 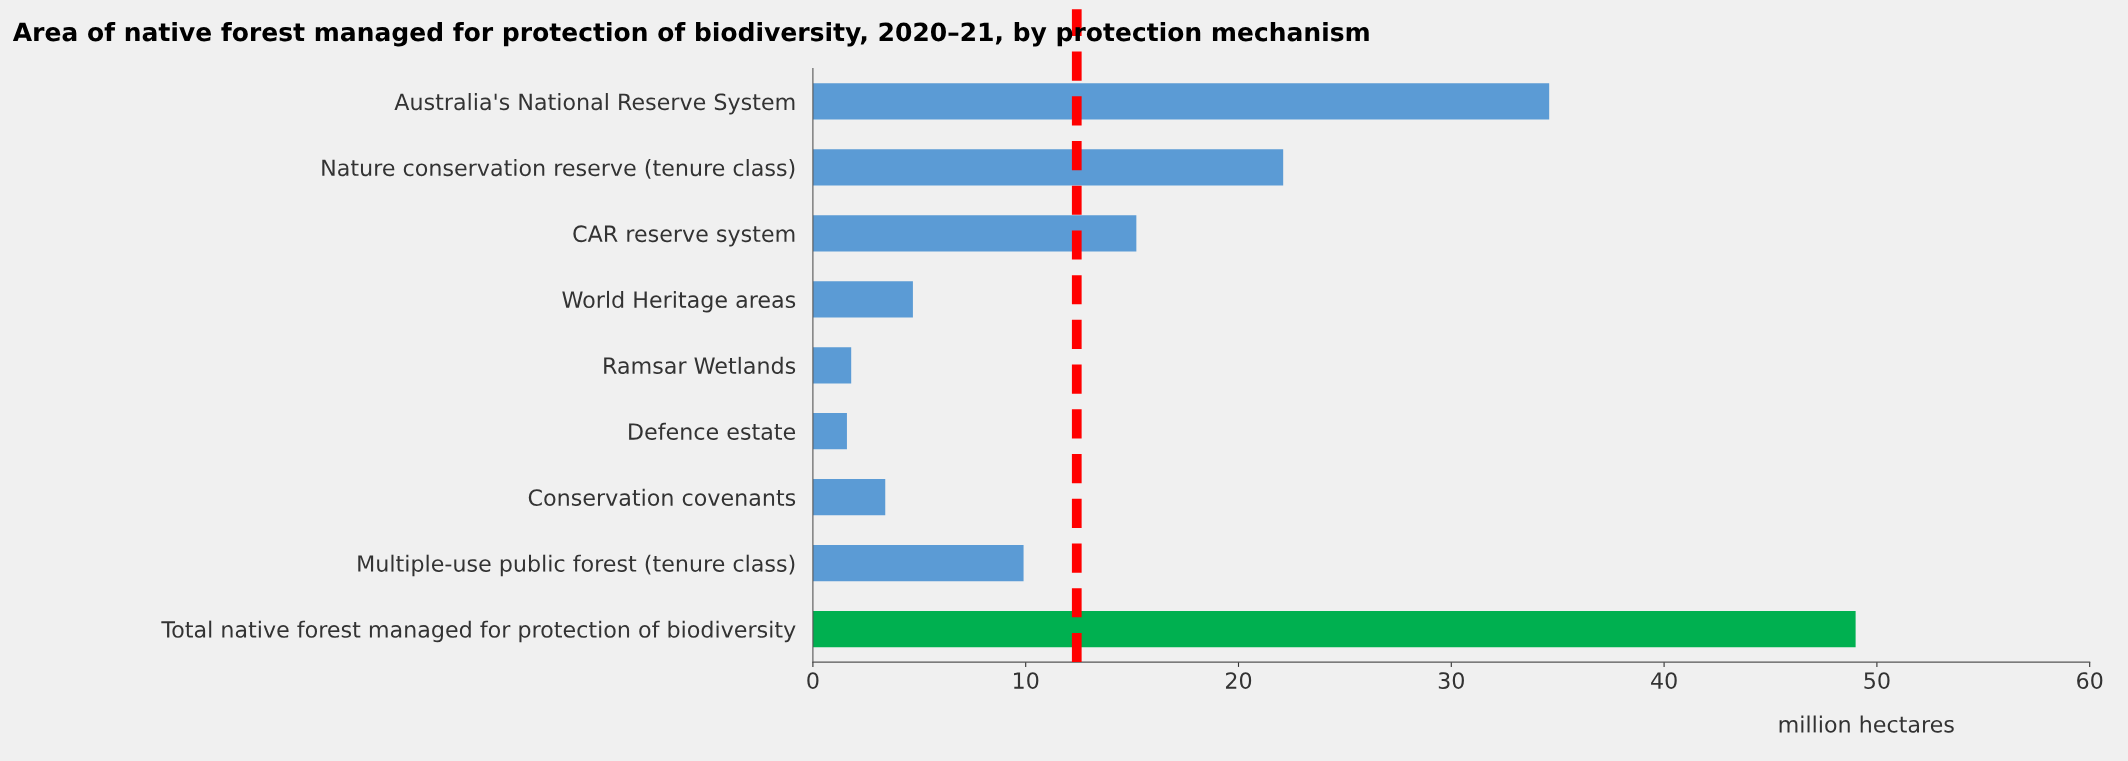 I want to click on x-tick-label: 30, so click(x=1451, y=680).